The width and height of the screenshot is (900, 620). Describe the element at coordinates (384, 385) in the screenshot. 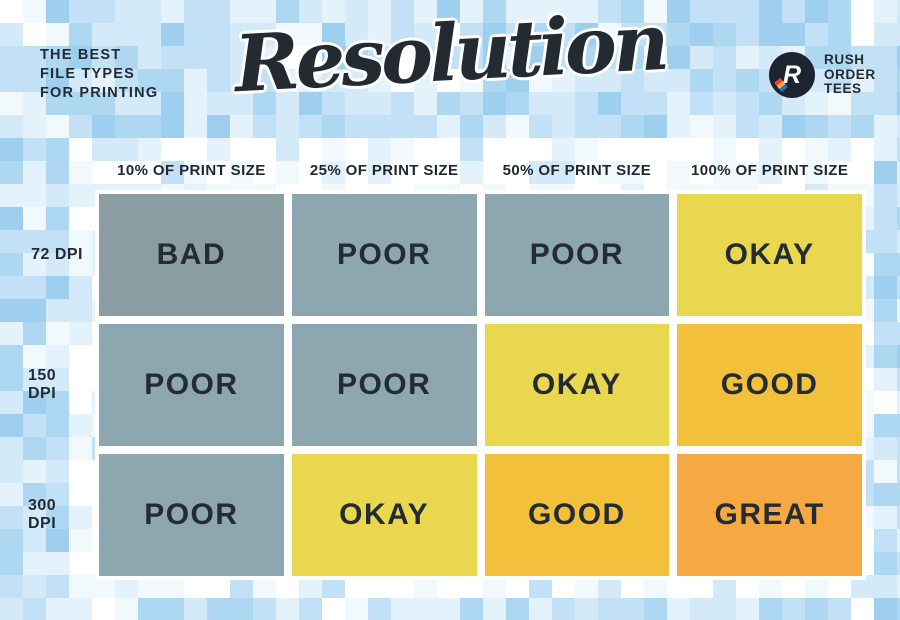

I see `rating-cell-150dpi-25pct: POOR` at that location.